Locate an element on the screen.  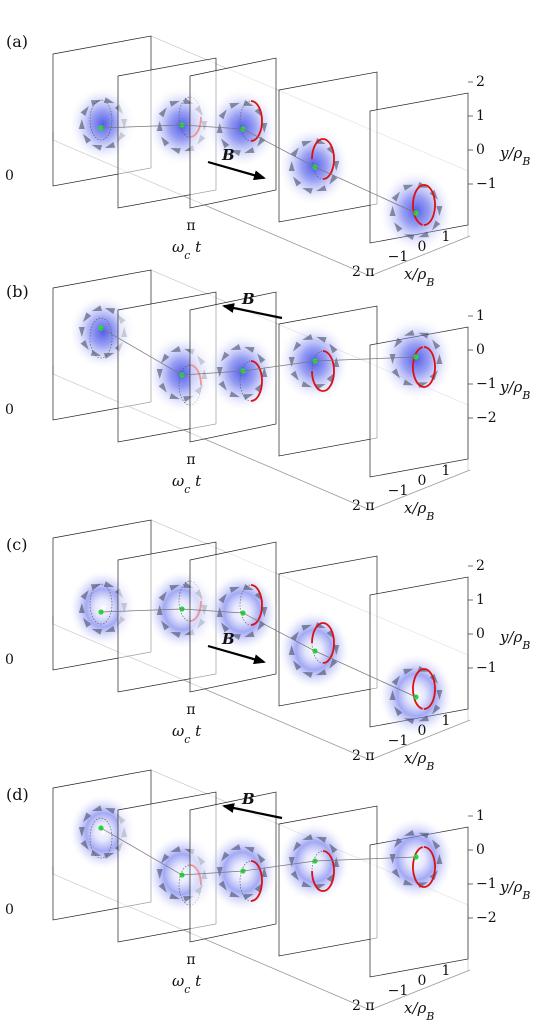
time-axis-label: ωc t is located at coordinates (187, 984).